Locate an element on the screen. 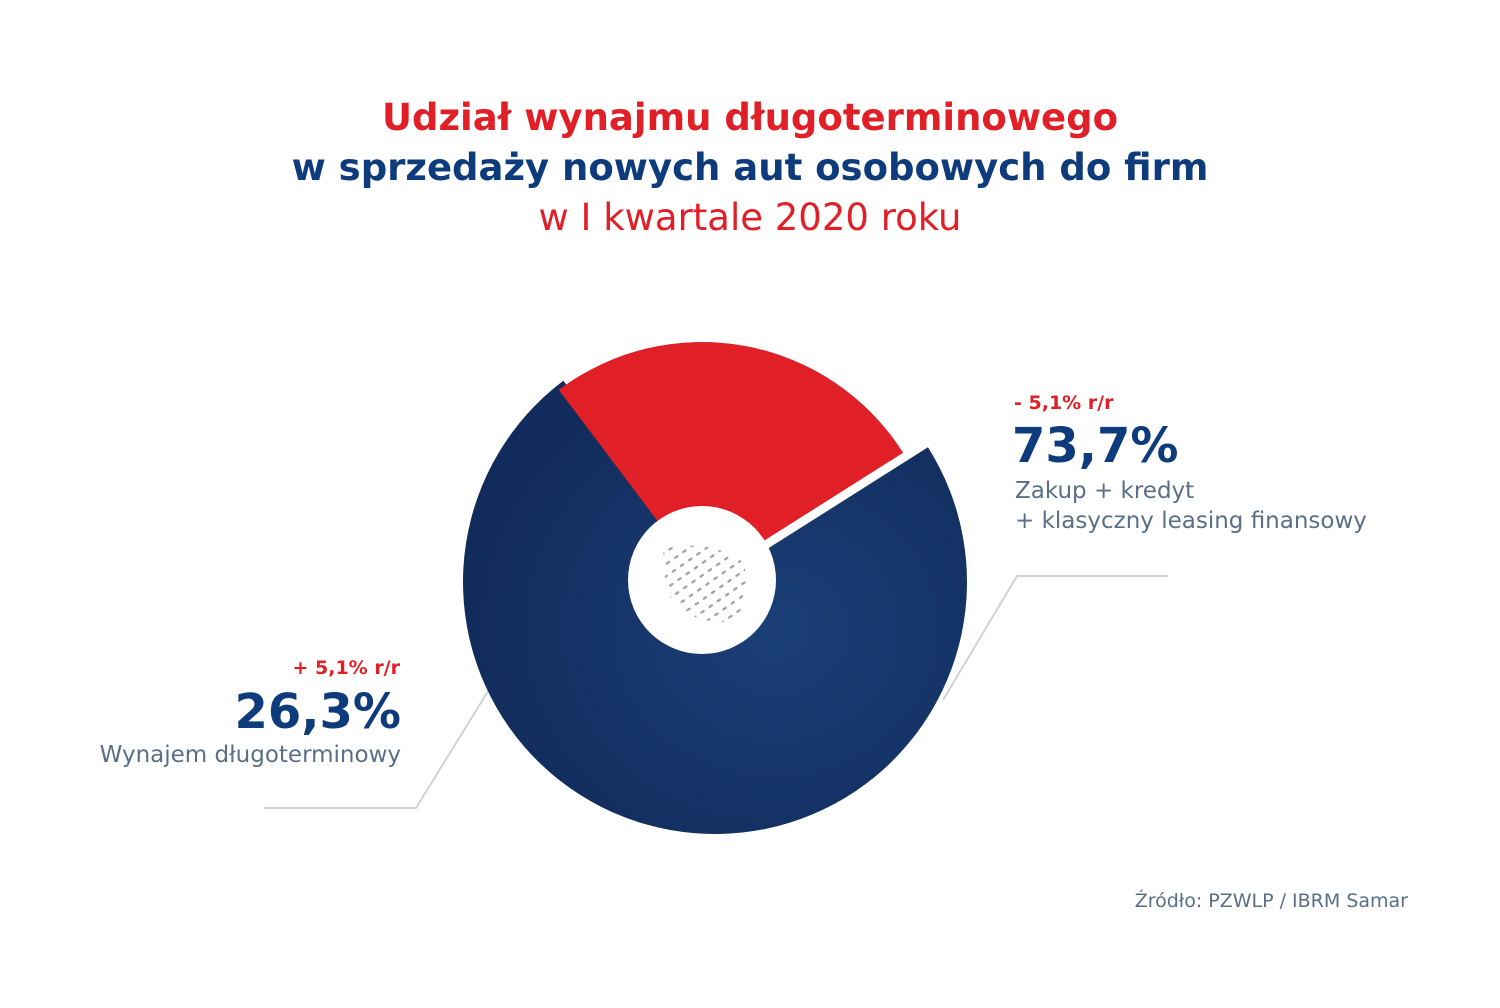  slice-description-purchase-line-2: + klasyczny leasing finansowy is located at coordinates (1191, 521).